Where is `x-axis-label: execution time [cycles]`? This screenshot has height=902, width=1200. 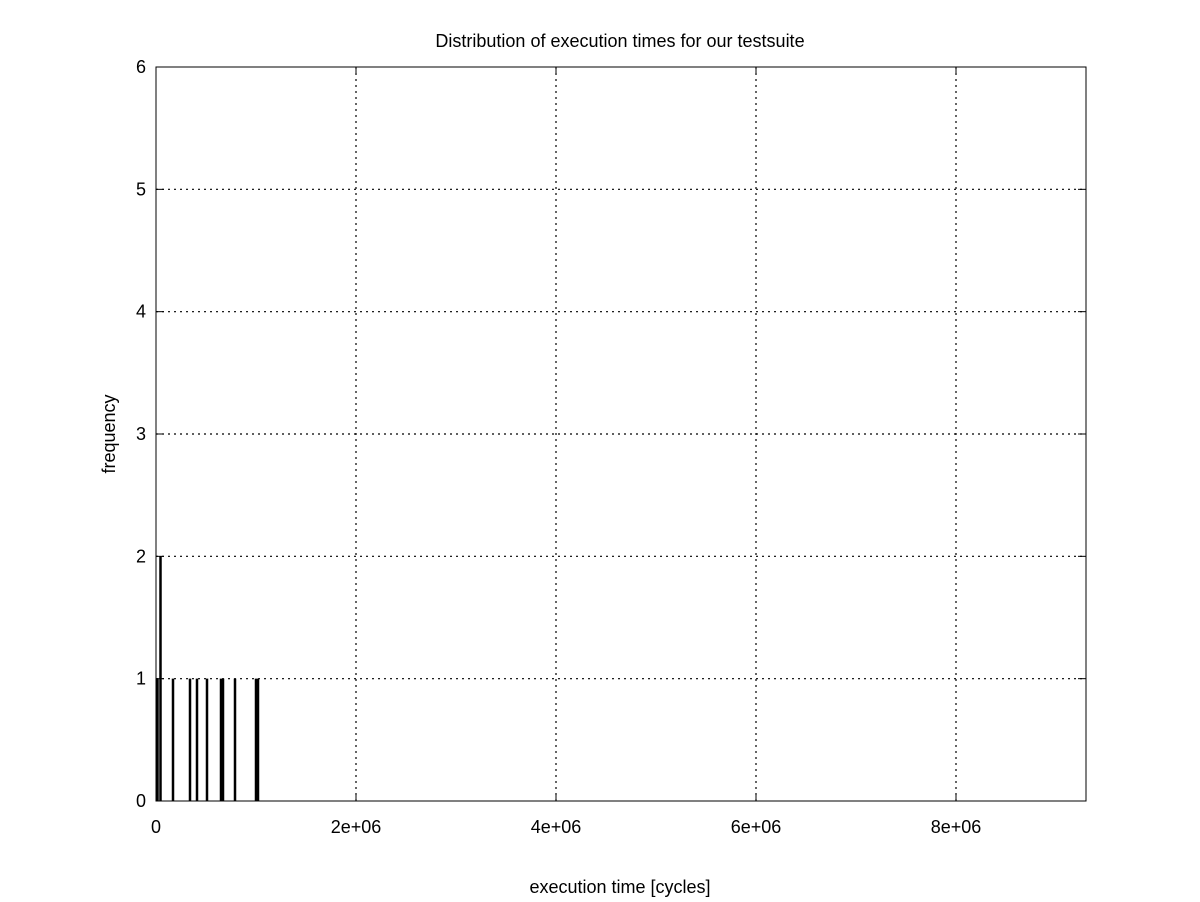 x-axis-label: execution time [cycles] is located at coordinates (619, 887).